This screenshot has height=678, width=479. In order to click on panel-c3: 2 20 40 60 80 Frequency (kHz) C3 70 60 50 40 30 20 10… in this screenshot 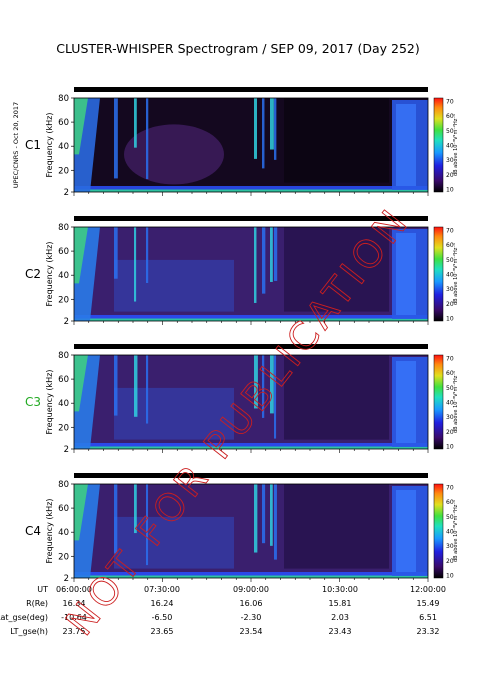, I will do `click(242, 399)`.